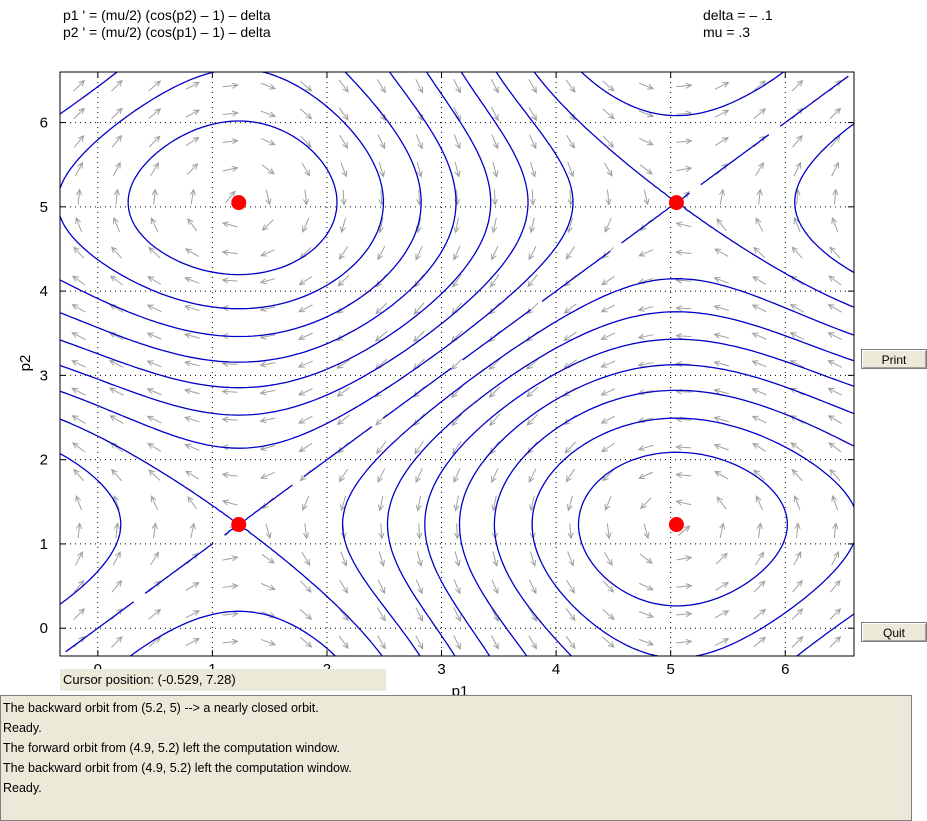 This screenshot has height=821, width=927. What do you see at coordinates (727, 32) in the screenshot?
I see `parameter-mu: mu = .3` at bounding box center [727, 32].